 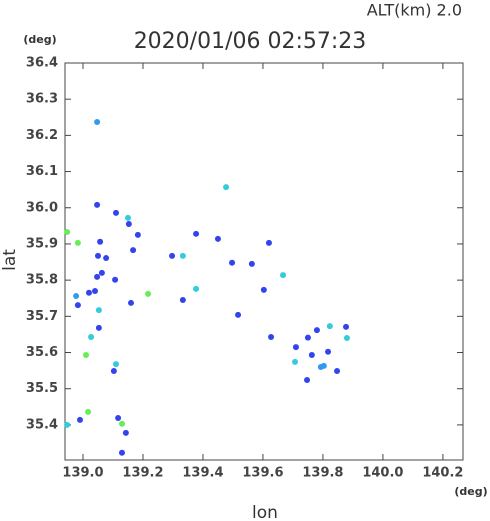 What do you see at coordinates (42, 352) in the screenshot?
I see `y-tick-label: 35.6` at bounding box center [42, 352].